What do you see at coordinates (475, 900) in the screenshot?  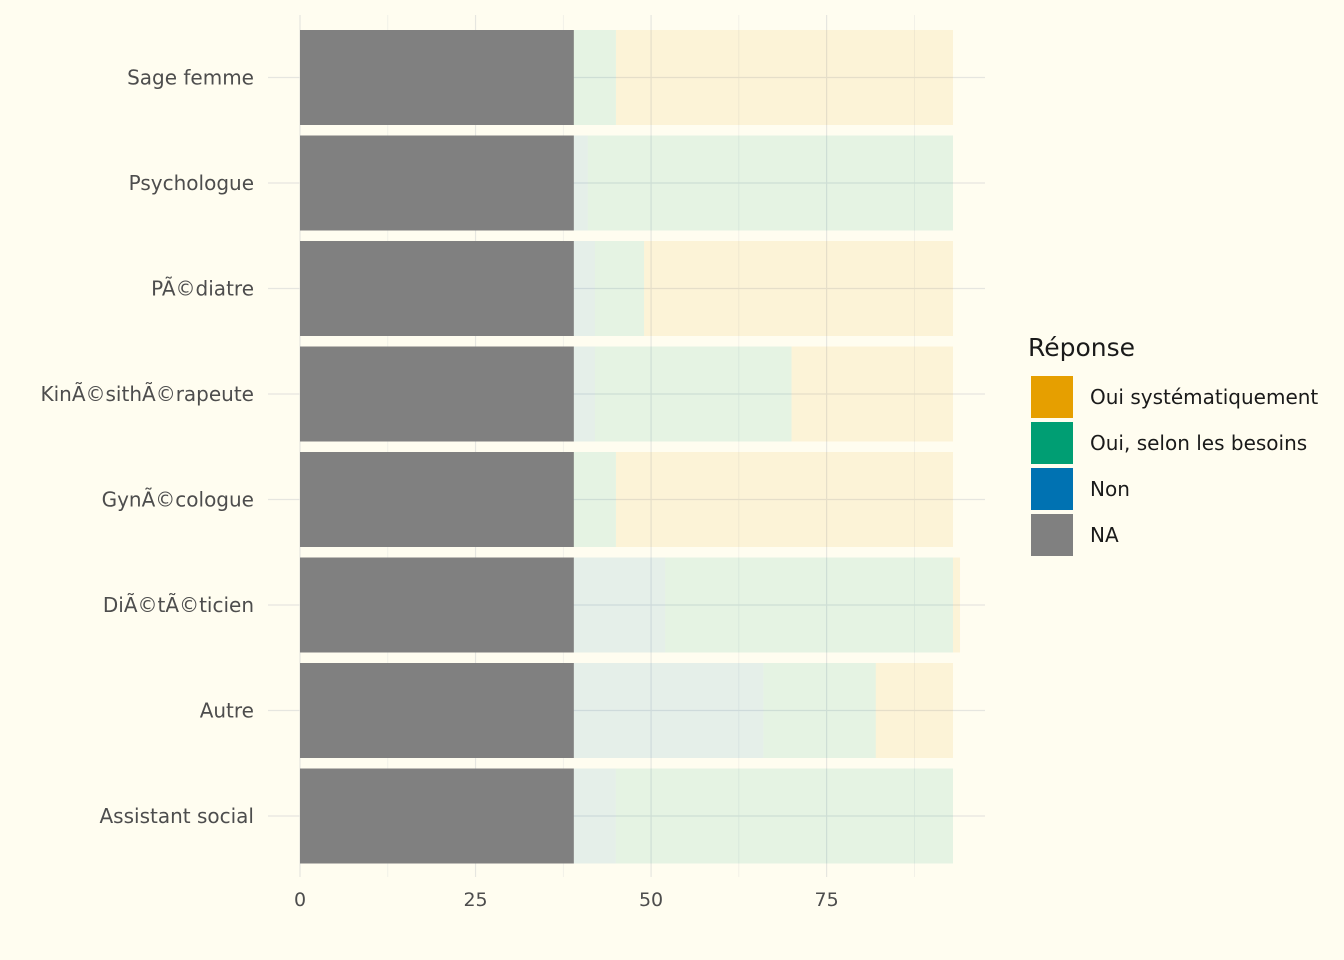 I see `x-tick-label: 25` at bounding box center [475, 900].